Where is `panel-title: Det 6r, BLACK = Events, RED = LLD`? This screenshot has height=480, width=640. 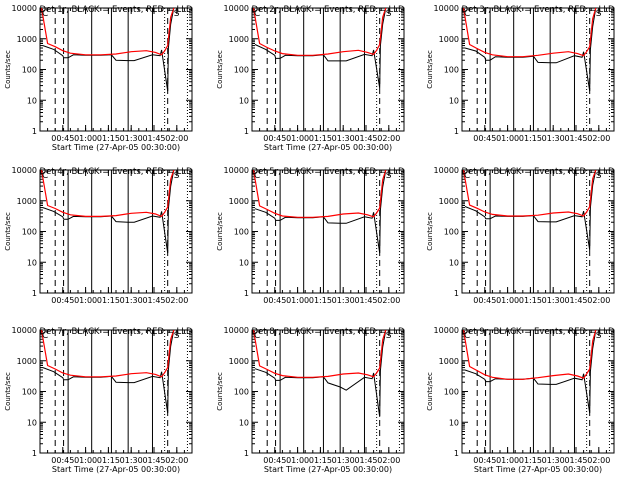
panel-title: Det 6r, BLACK = Events, RED = LLD is located at coordinates (538, 172).